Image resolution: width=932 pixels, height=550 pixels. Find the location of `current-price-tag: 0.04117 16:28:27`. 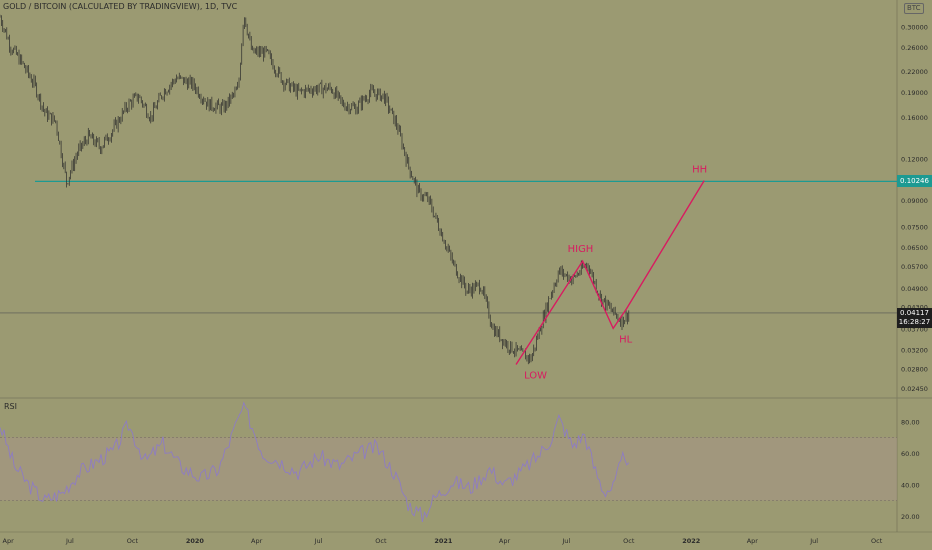

current-price-tag: 0.04117 16:28:27 is located at coordinates (914, 317).